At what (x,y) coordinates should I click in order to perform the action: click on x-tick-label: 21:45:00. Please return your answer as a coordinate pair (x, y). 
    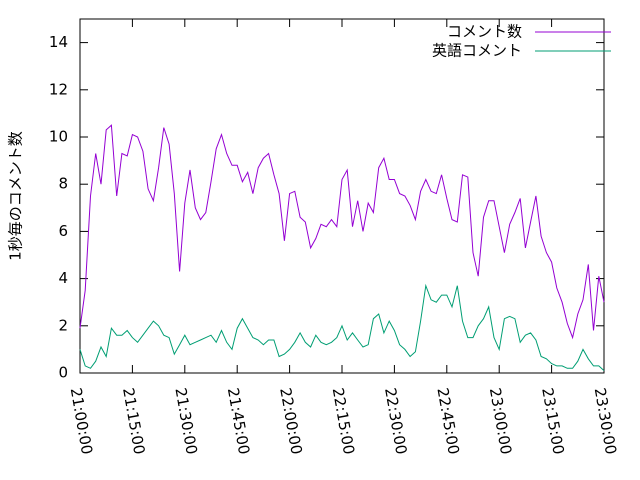
    Looking at the image, I should click on (238, 420).